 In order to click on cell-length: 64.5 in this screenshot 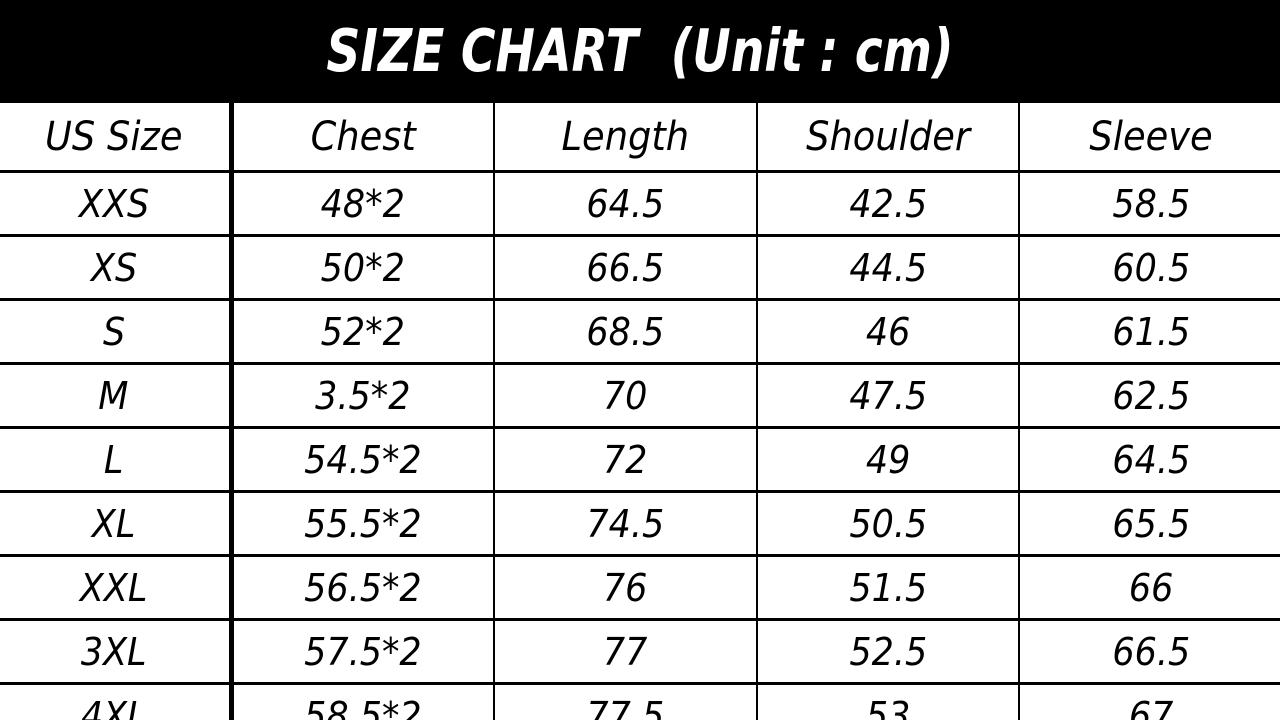, I will do `click(626, 203)`.